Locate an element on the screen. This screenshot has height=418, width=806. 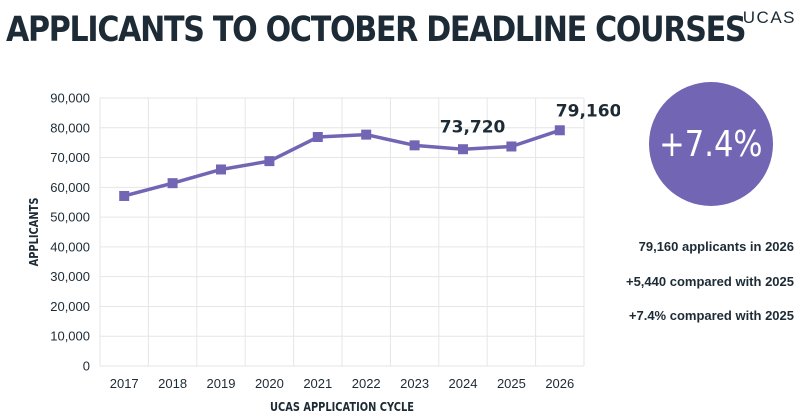
x-tick-label: 2024 is located at coordinates (463, 383).